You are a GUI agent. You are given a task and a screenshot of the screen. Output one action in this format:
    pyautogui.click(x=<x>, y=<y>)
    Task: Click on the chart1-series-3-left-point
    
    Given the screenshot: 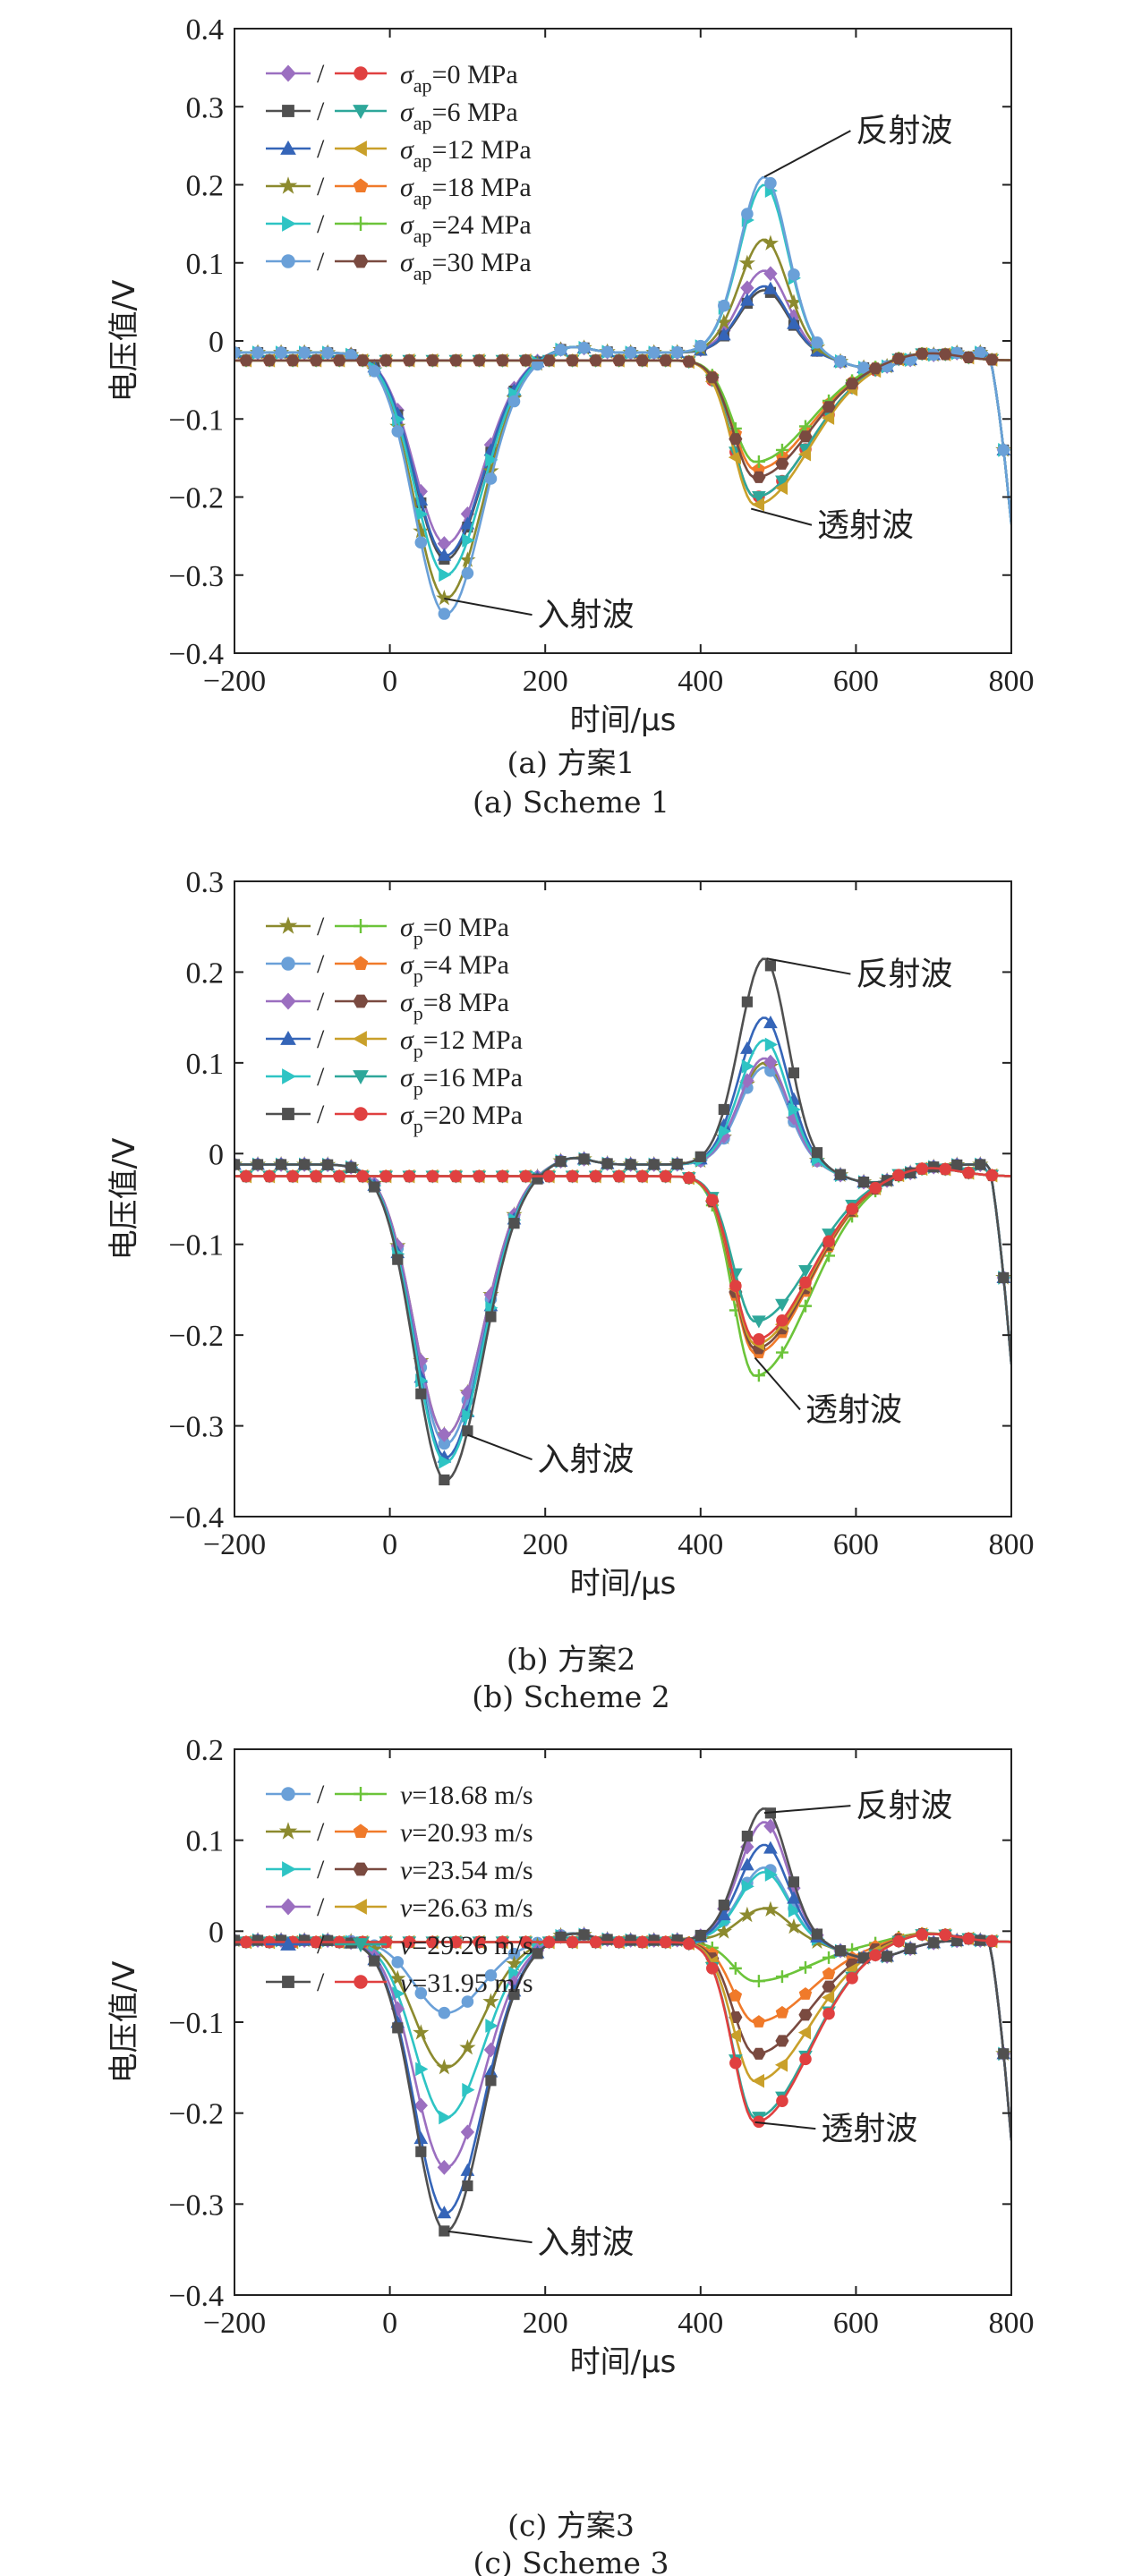 What is the action you would take?
    pyautogui.click(x=770, y=287)
    